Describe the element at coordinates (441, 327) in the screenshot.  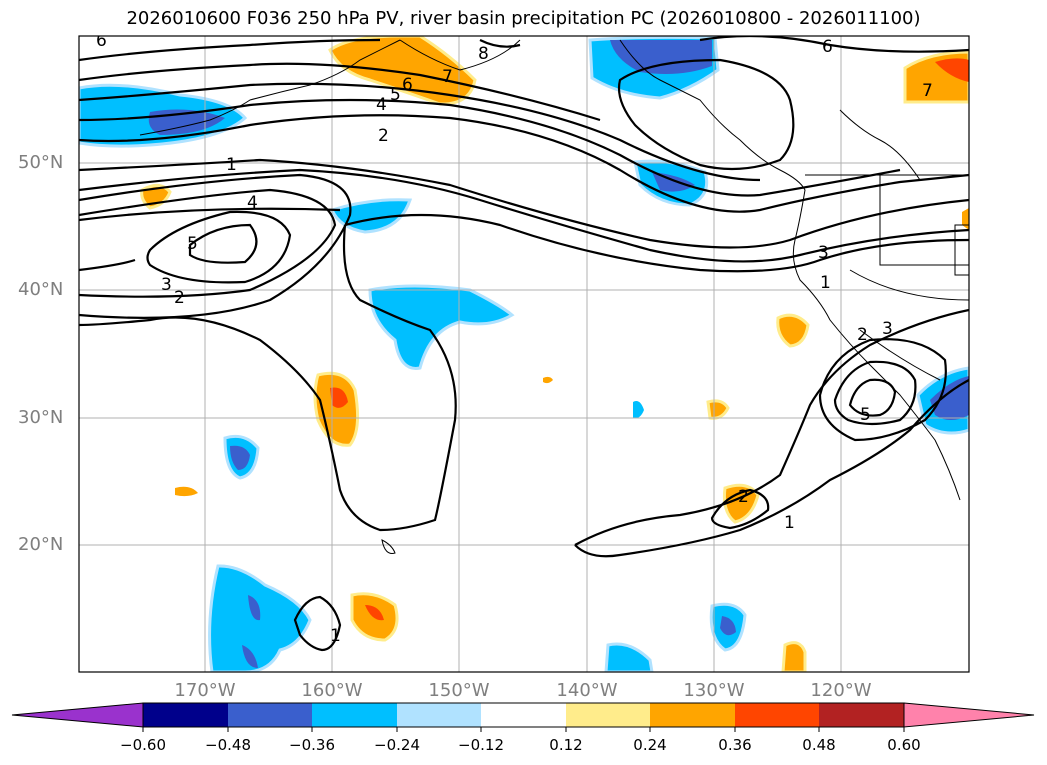
I see `neg-anomaly-central` at that location.